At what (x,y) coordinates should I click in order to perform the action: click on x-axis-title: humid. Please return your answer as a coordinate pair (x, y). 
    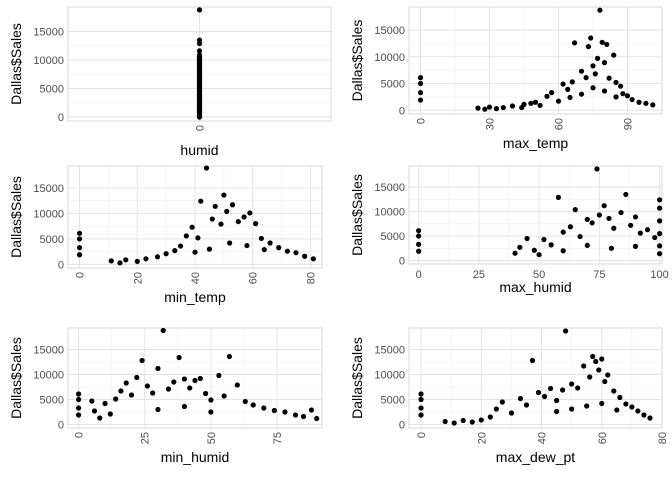
    Looking at the image, I should click on (199, 150).